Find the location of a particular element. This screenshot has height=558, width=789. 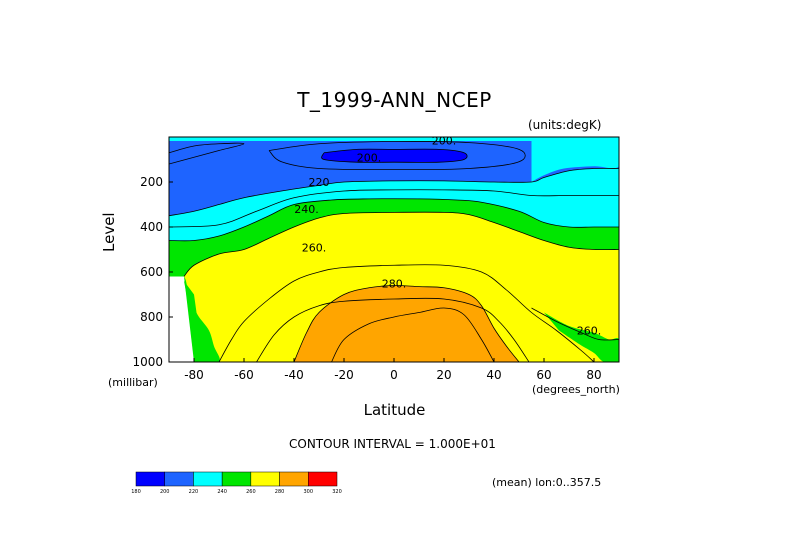

colorbar-label: 260 is located at coordinates (251, 492).